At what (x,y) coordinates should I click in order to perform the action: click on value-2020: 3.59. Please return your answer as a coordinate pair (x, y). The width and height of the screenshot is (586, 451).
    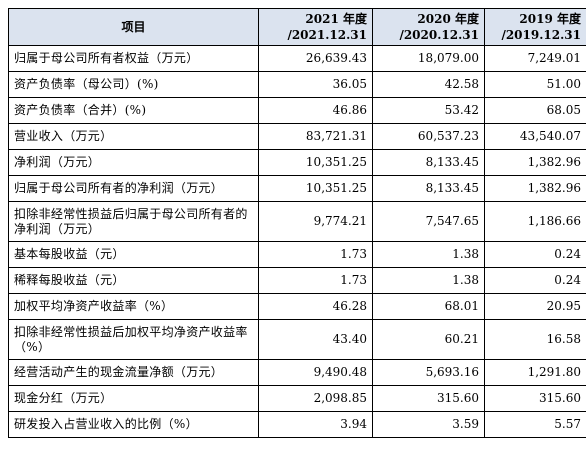
    Looking at the image, I should click on (428, 424).